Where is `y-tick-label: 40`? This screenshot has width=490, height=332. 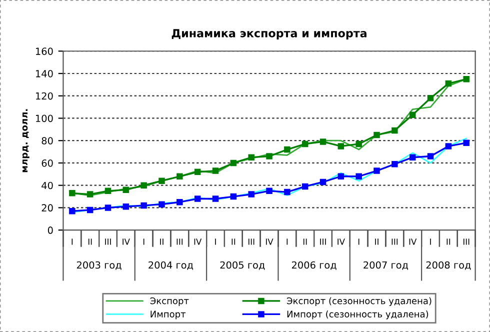 y-tick-label: 40 is located at coordinates (47, 186).